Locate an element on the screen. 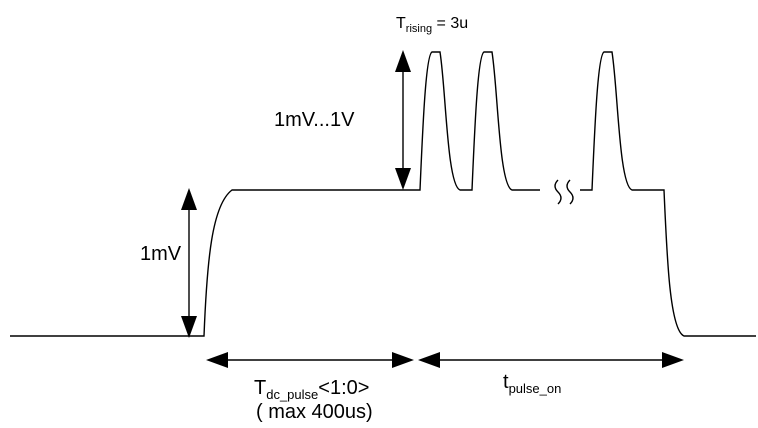 The image size is (758, 428). rise-time-rest: = 3u is located at coordinates (450, 23).